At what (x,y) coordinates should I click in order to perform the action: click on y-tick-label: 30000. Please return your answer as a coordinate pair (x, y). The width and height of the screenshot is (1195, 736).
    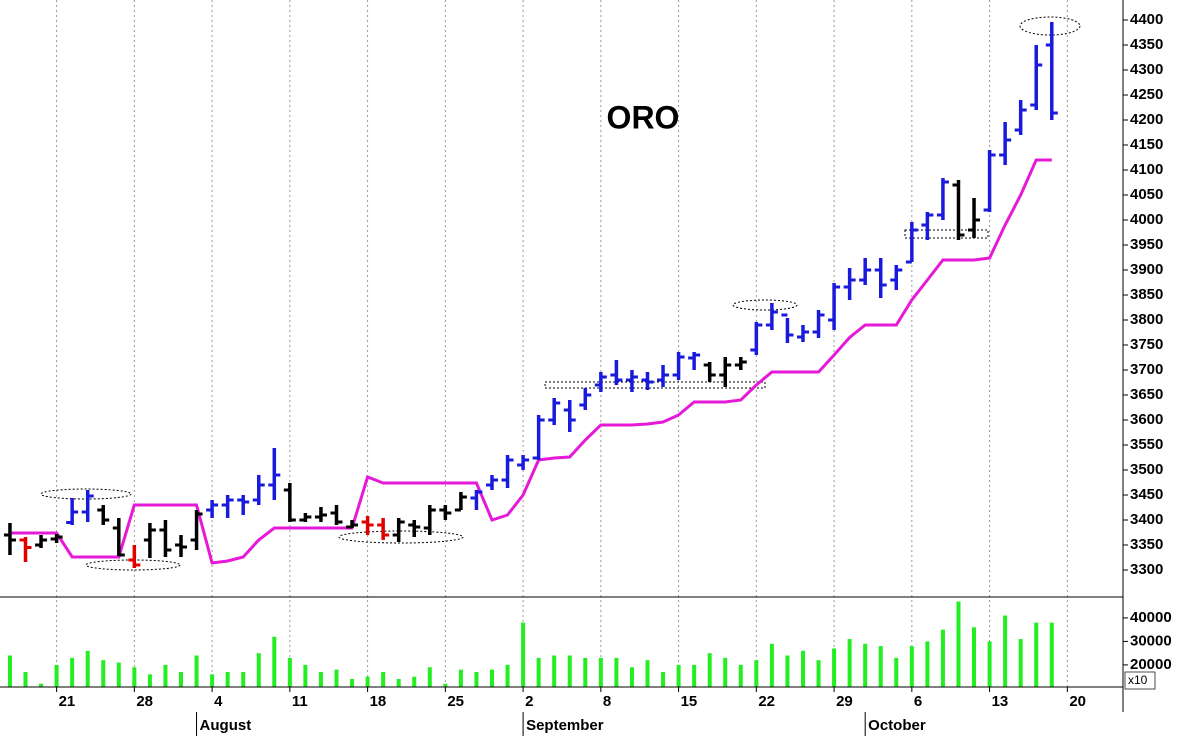
    Looking at the image, I should click on (1151, 640).